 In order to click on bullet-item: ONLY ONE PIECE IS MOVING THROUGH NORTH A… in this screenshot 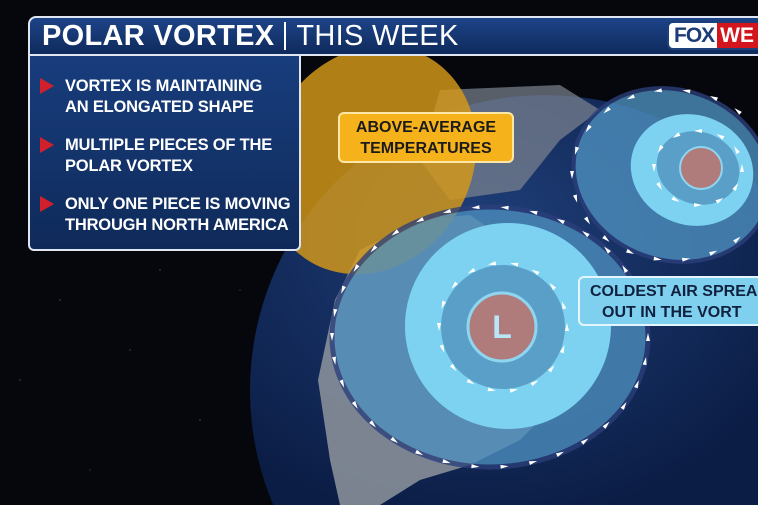, I will do `click(169, 215)`.